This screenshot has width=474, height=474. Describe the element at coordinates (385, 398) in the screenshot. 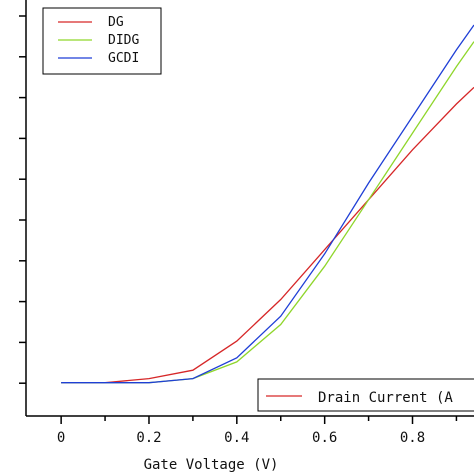

I see `secondary-legend-label: Drain Current (A` at that location.